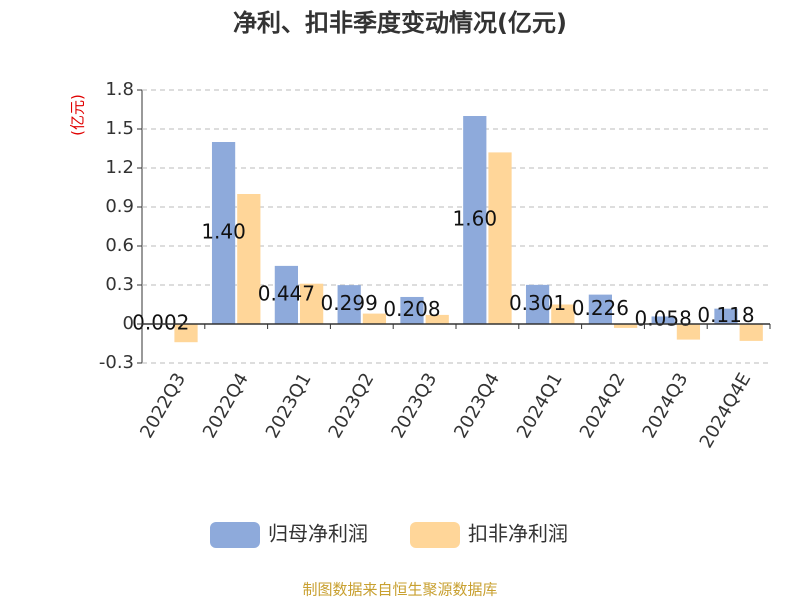 This screenshot has height=600, width=800. What do you see at coordinates (726, 411) in the screenshot?
I see `x-tick-label: 2024Q4E` at bounding box center [726, 411].